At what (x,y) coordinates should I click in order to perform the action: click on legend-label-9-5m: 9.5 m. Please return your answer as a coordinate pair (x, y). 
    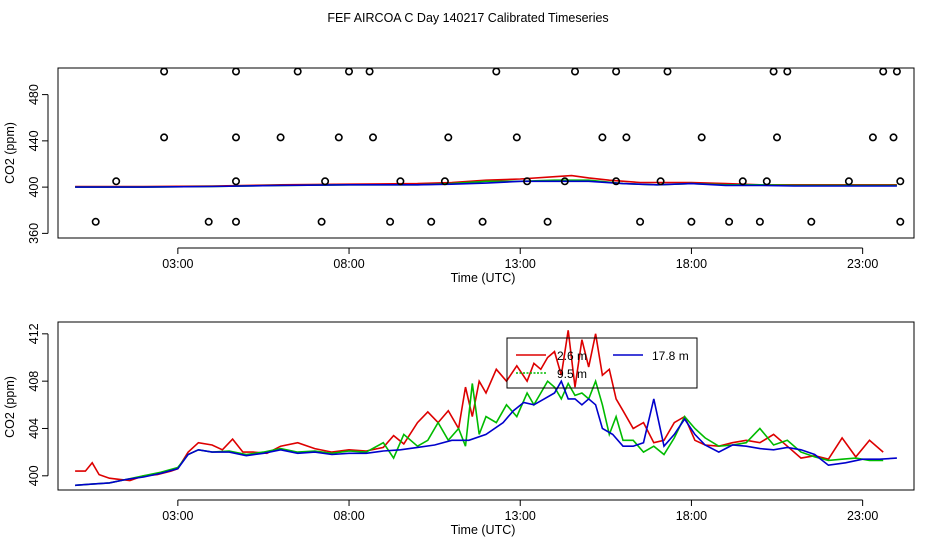
    Looking at the image, I should click on (572, 374).